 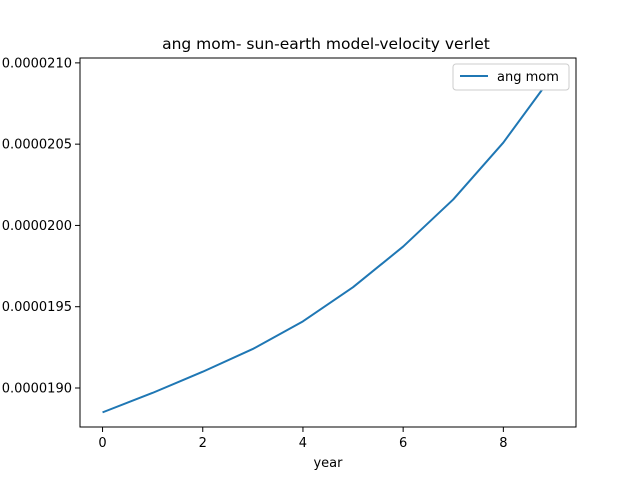 I want to click on x-axis-ticks: 0 2 4 6 8, so click(x=302, y=439).